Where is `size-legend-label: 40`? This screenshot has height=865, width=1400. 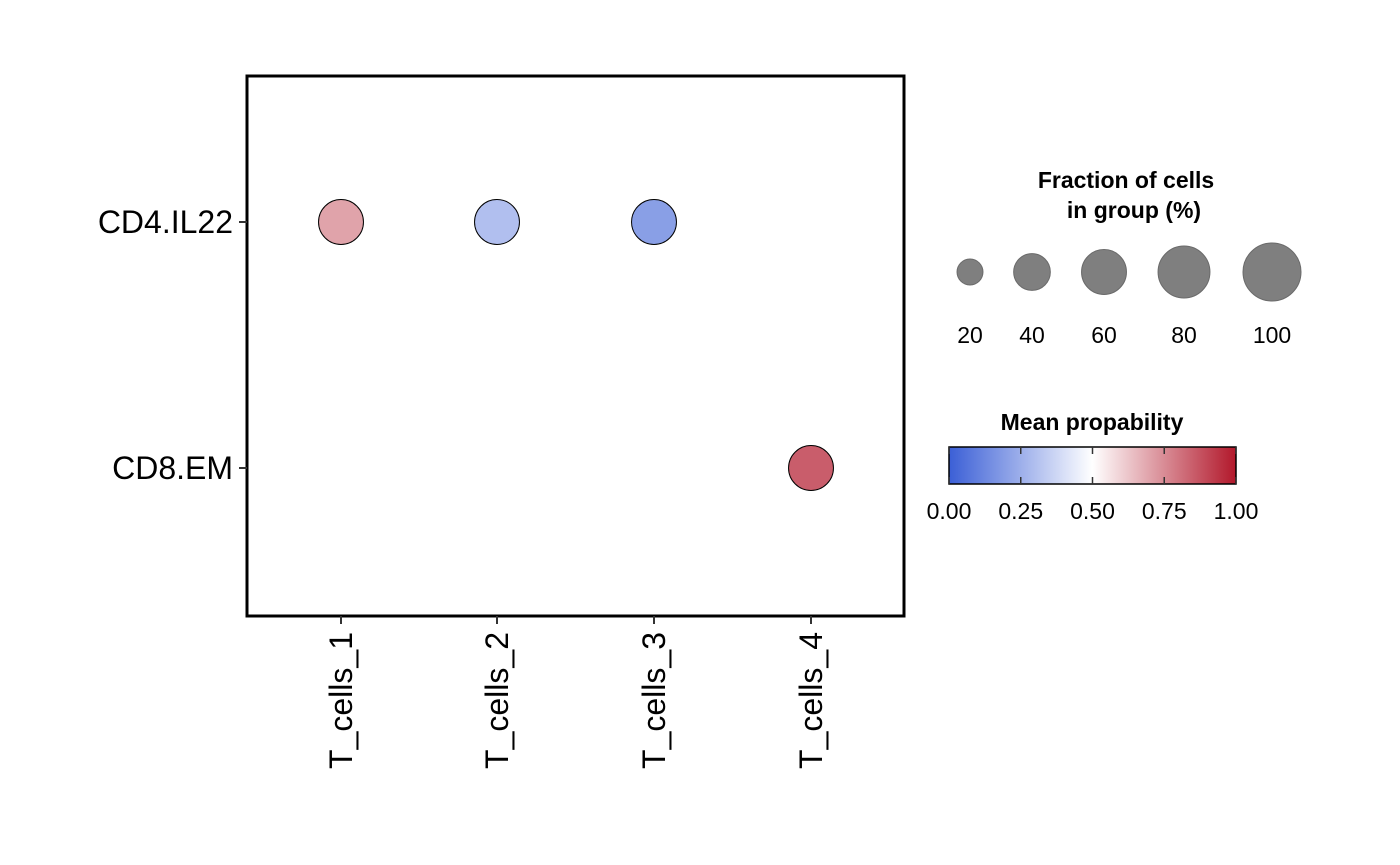 size-legend-label: 40 is located at coordinates (1032, 335).